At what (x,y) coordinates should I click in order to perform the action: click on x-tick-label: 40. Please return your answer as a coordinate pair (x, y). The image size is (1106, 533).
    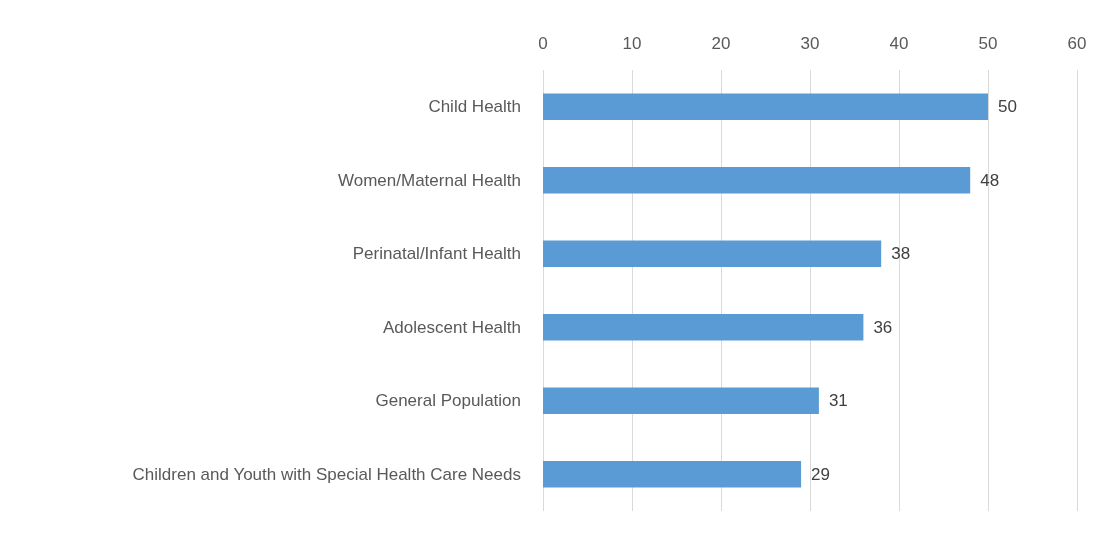
    Looking at the image, I should click on (899, 43).